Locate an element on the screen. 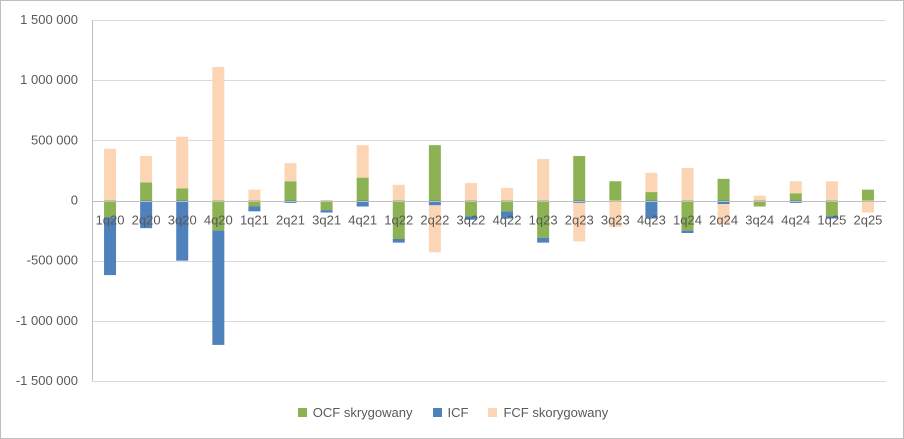 This screenshot has height=439, width=904. x-tick-label: 4q21 is located at coordinates (362, 220).